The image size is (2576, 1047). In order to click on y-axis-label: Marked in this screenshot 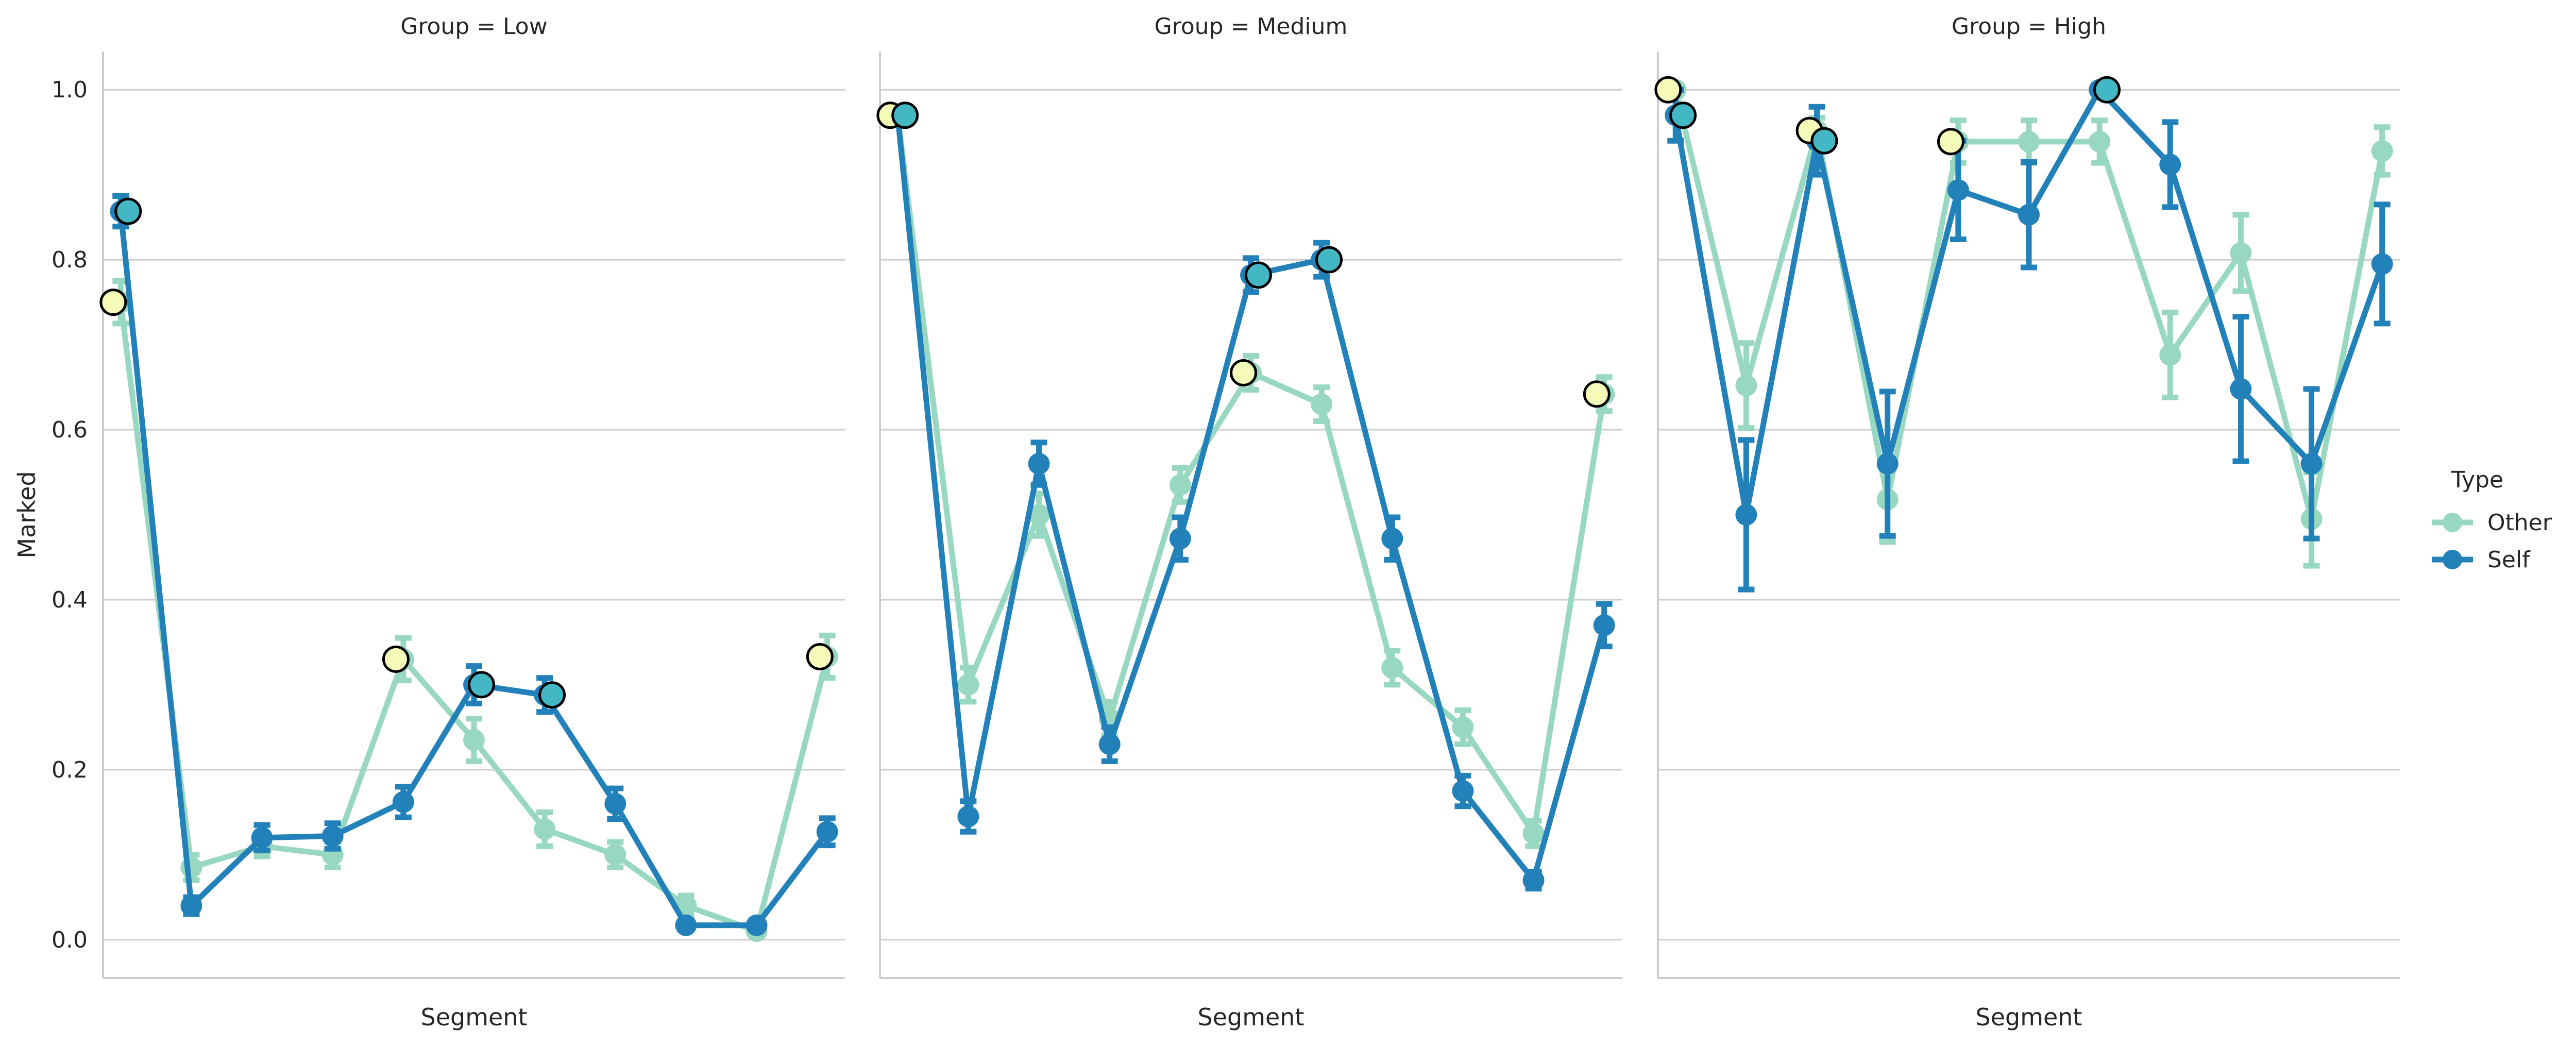, I will do `click(27, 514)`.